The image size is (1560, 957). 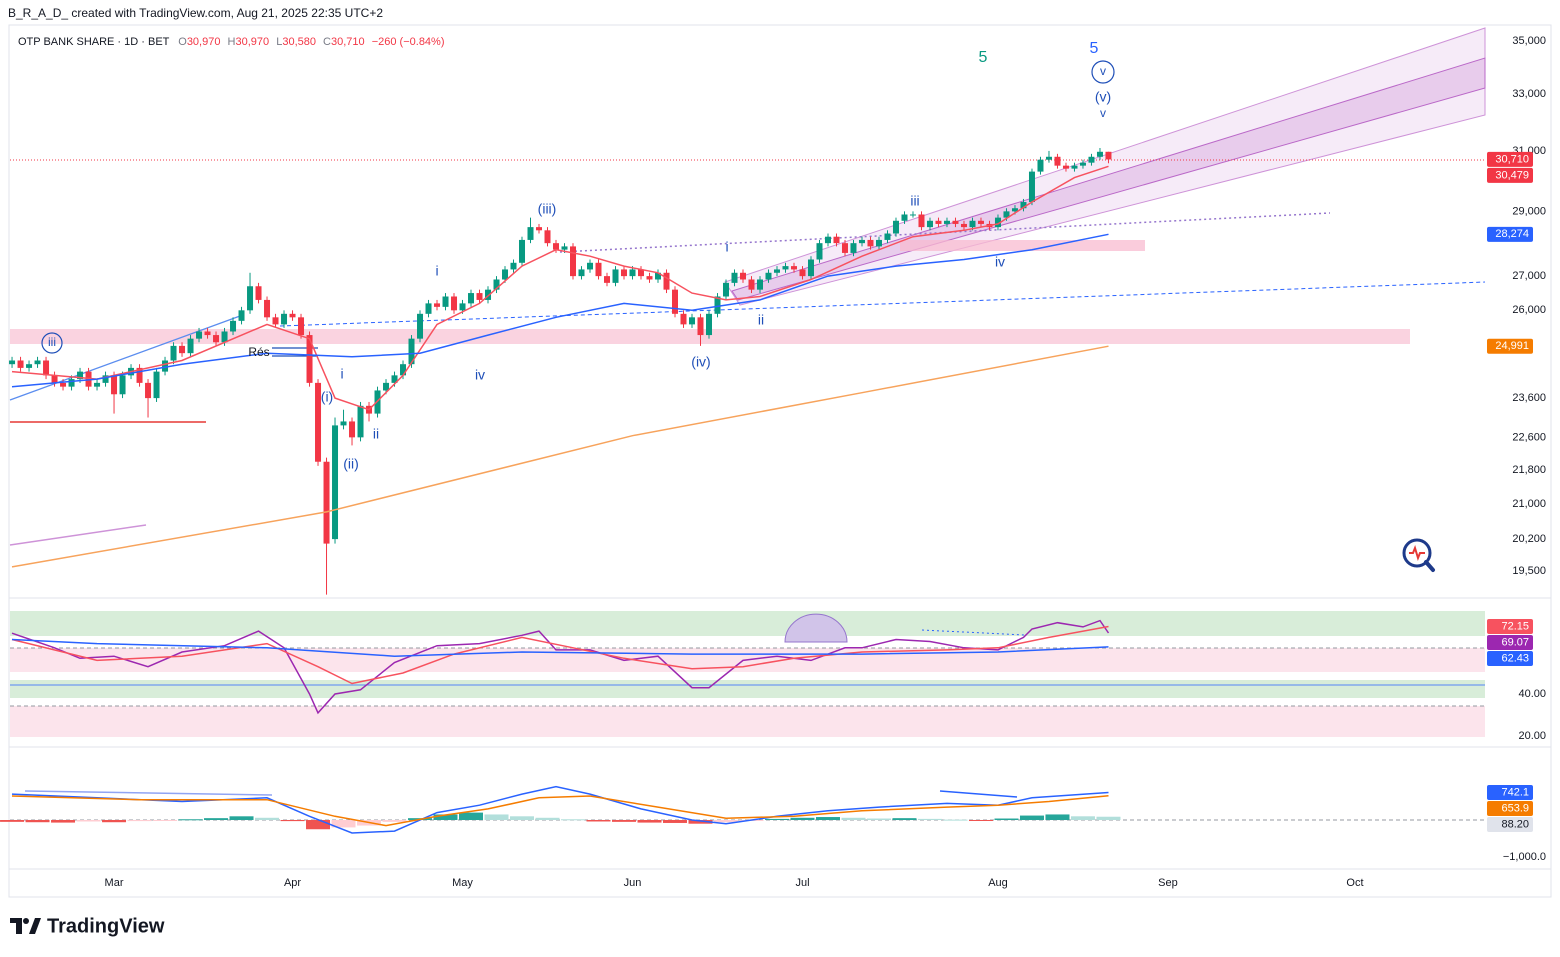 I want to click on logo-mark, so click(x=16, y=926).